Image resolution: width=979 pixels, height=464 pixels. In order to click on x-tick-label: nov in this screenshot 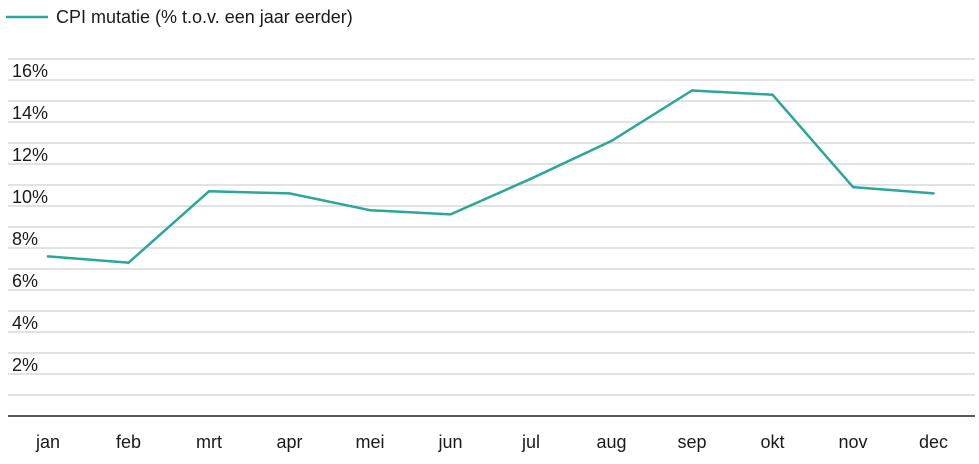, I will do `click(852, 442)`.